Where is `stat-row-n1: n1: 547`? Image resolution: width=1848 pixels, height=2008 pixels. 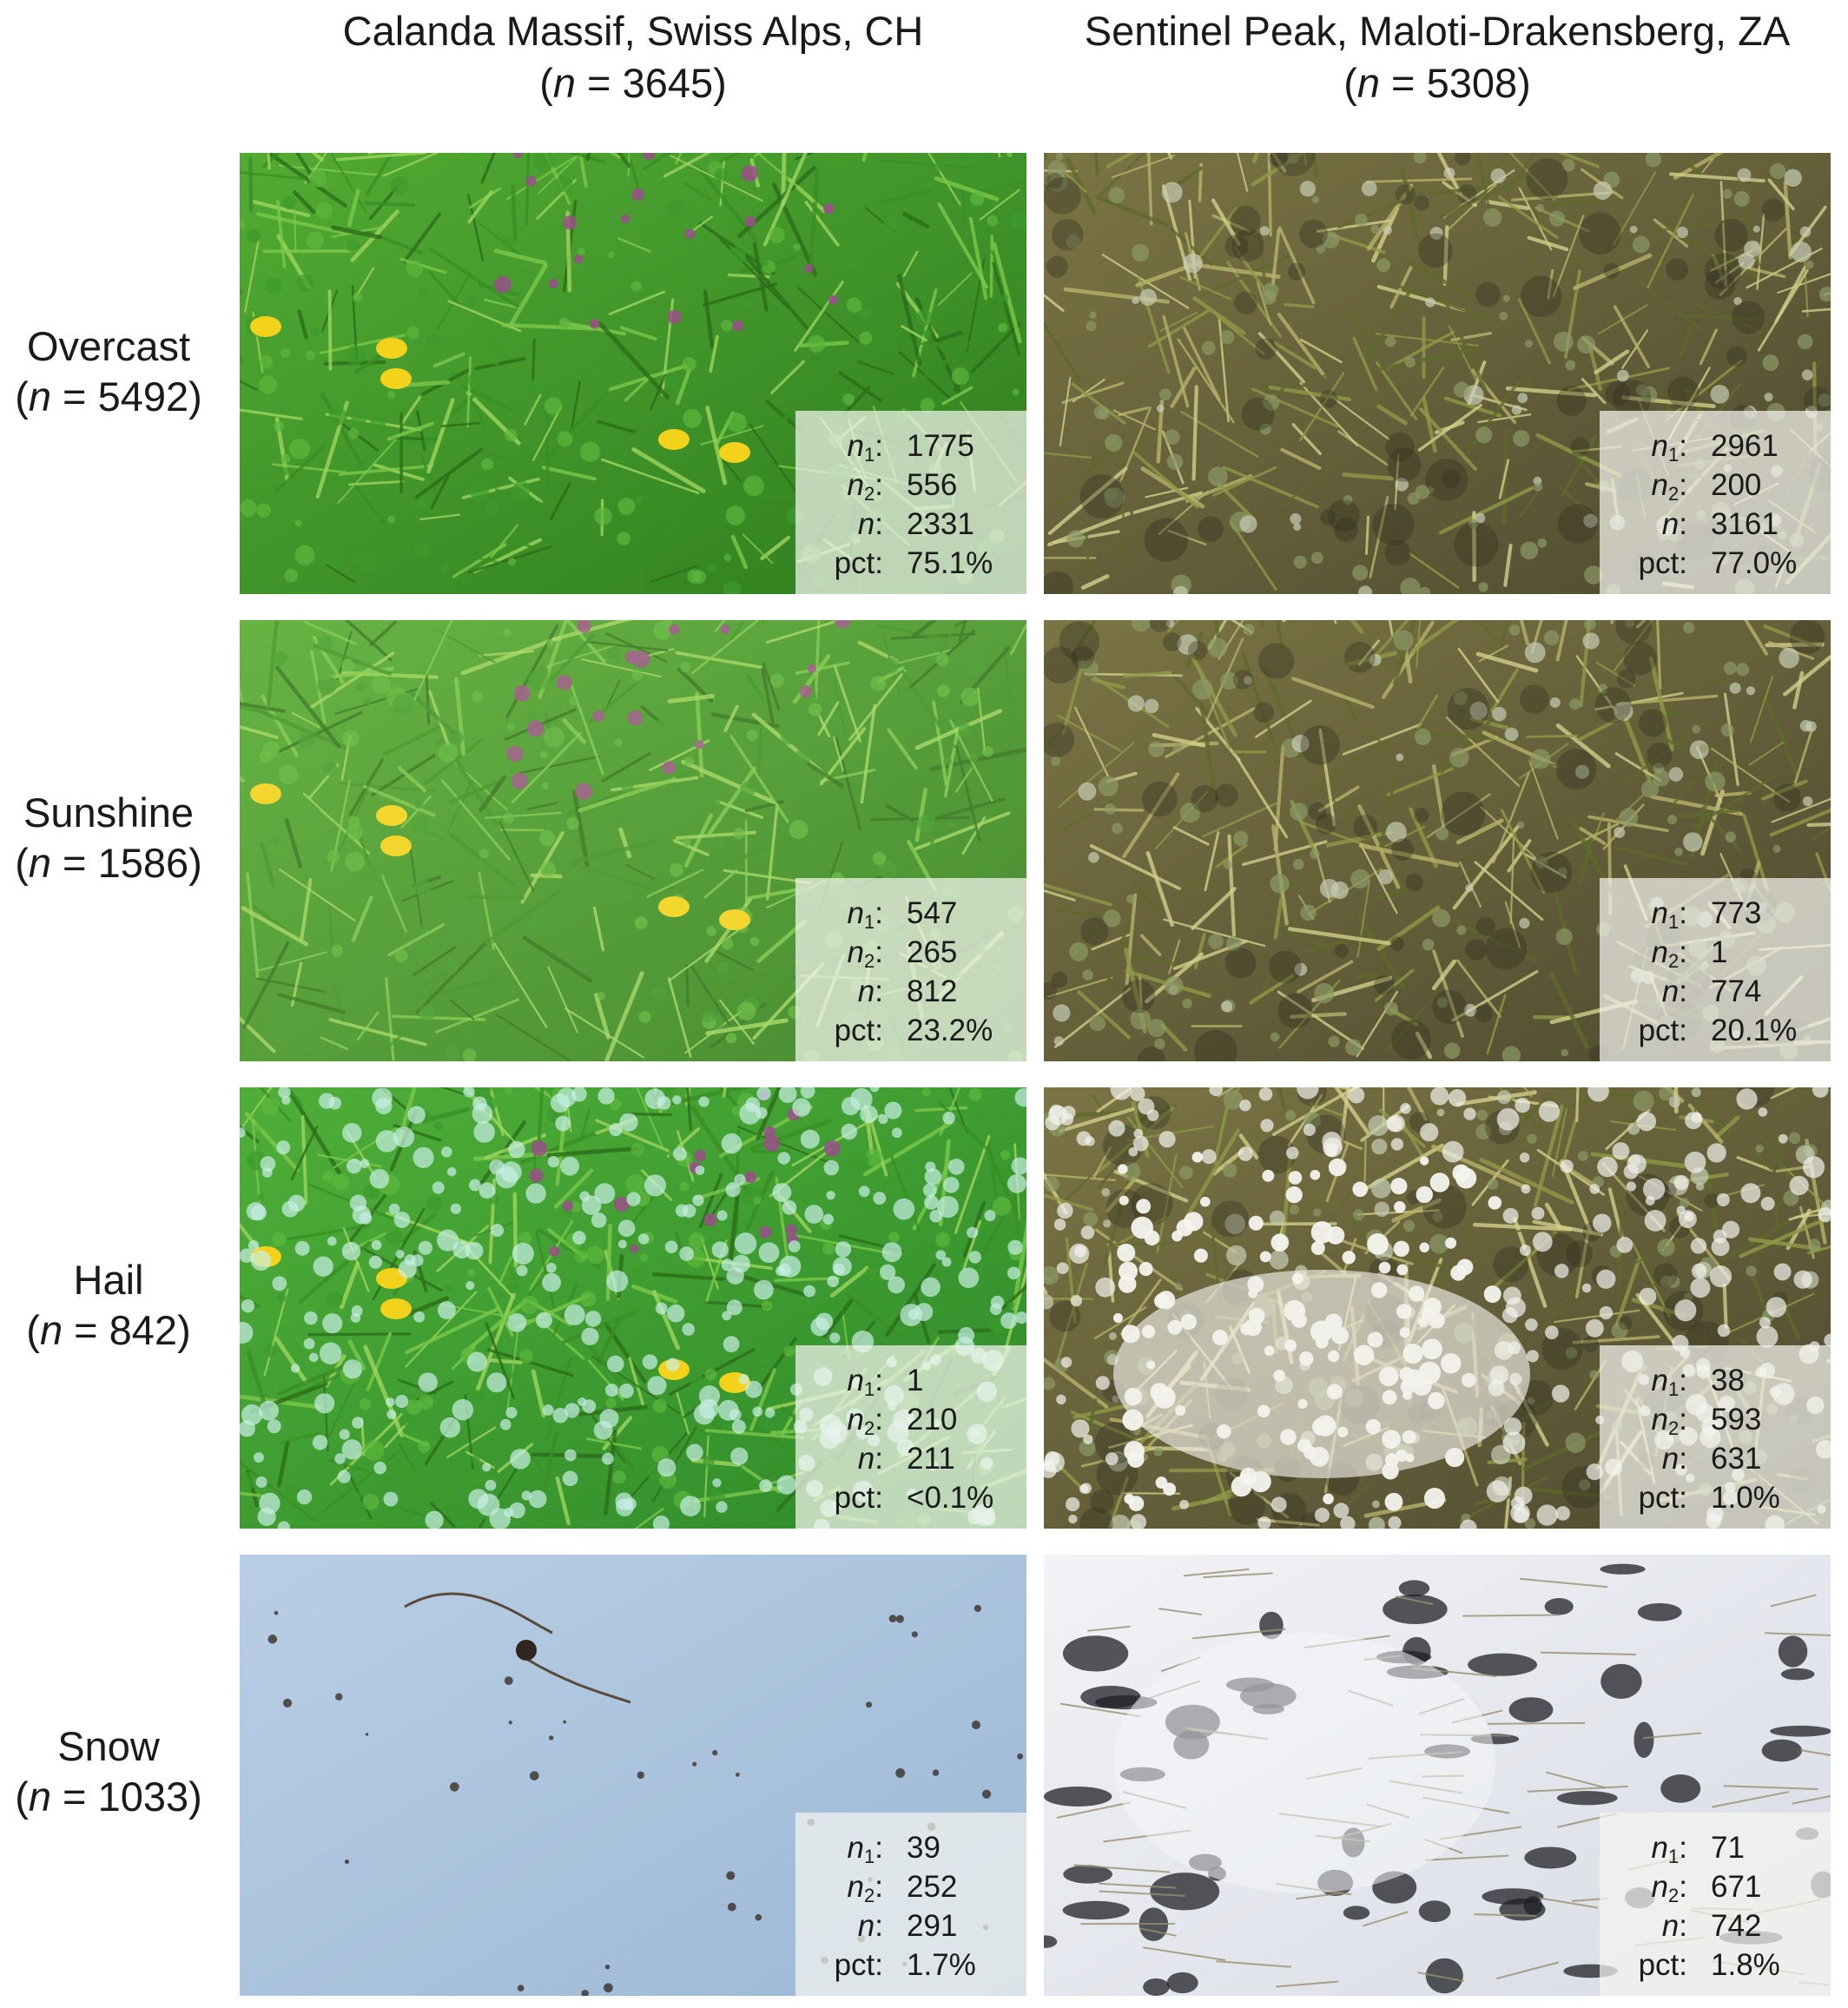
stat-row-n1: n1: 547 is located at coordinates (911, 913).